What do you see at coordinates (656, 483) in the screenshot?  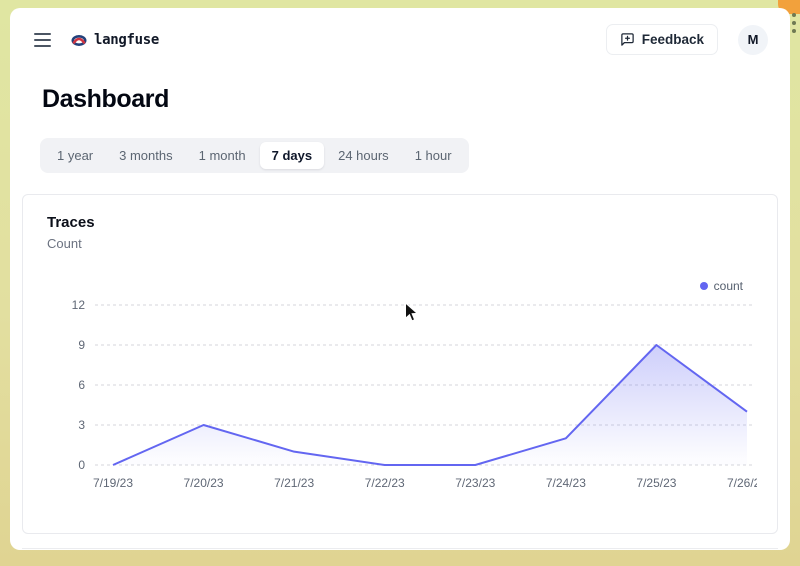 I see `x-axis-tick: 7/25/23` at bounding box center [656, 483].